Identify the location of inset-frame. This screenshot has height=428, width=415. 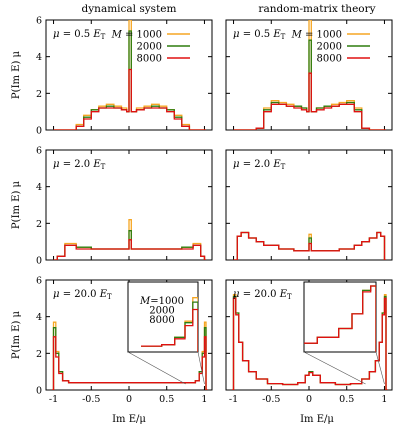
(163, 317).